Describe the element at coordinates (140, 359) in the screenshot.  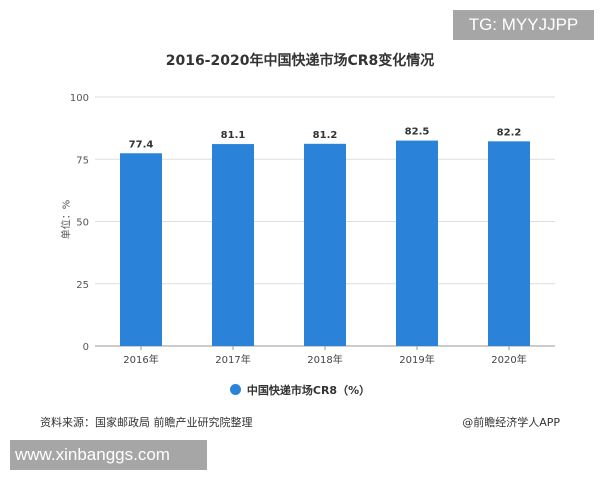
I see `x-tick-label: 2016年` at that location.